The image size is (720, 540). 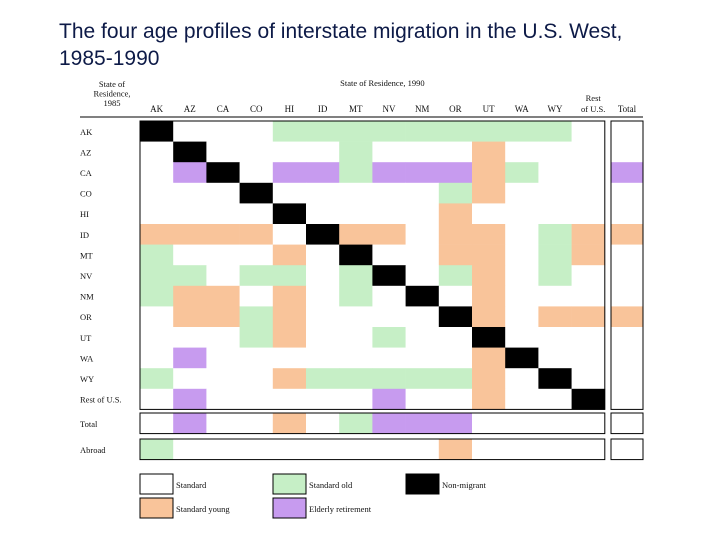 What do you see at coordinates (86, 194) in the screenshot?
I see `row-label: CO` at bounding box center [86, 194].